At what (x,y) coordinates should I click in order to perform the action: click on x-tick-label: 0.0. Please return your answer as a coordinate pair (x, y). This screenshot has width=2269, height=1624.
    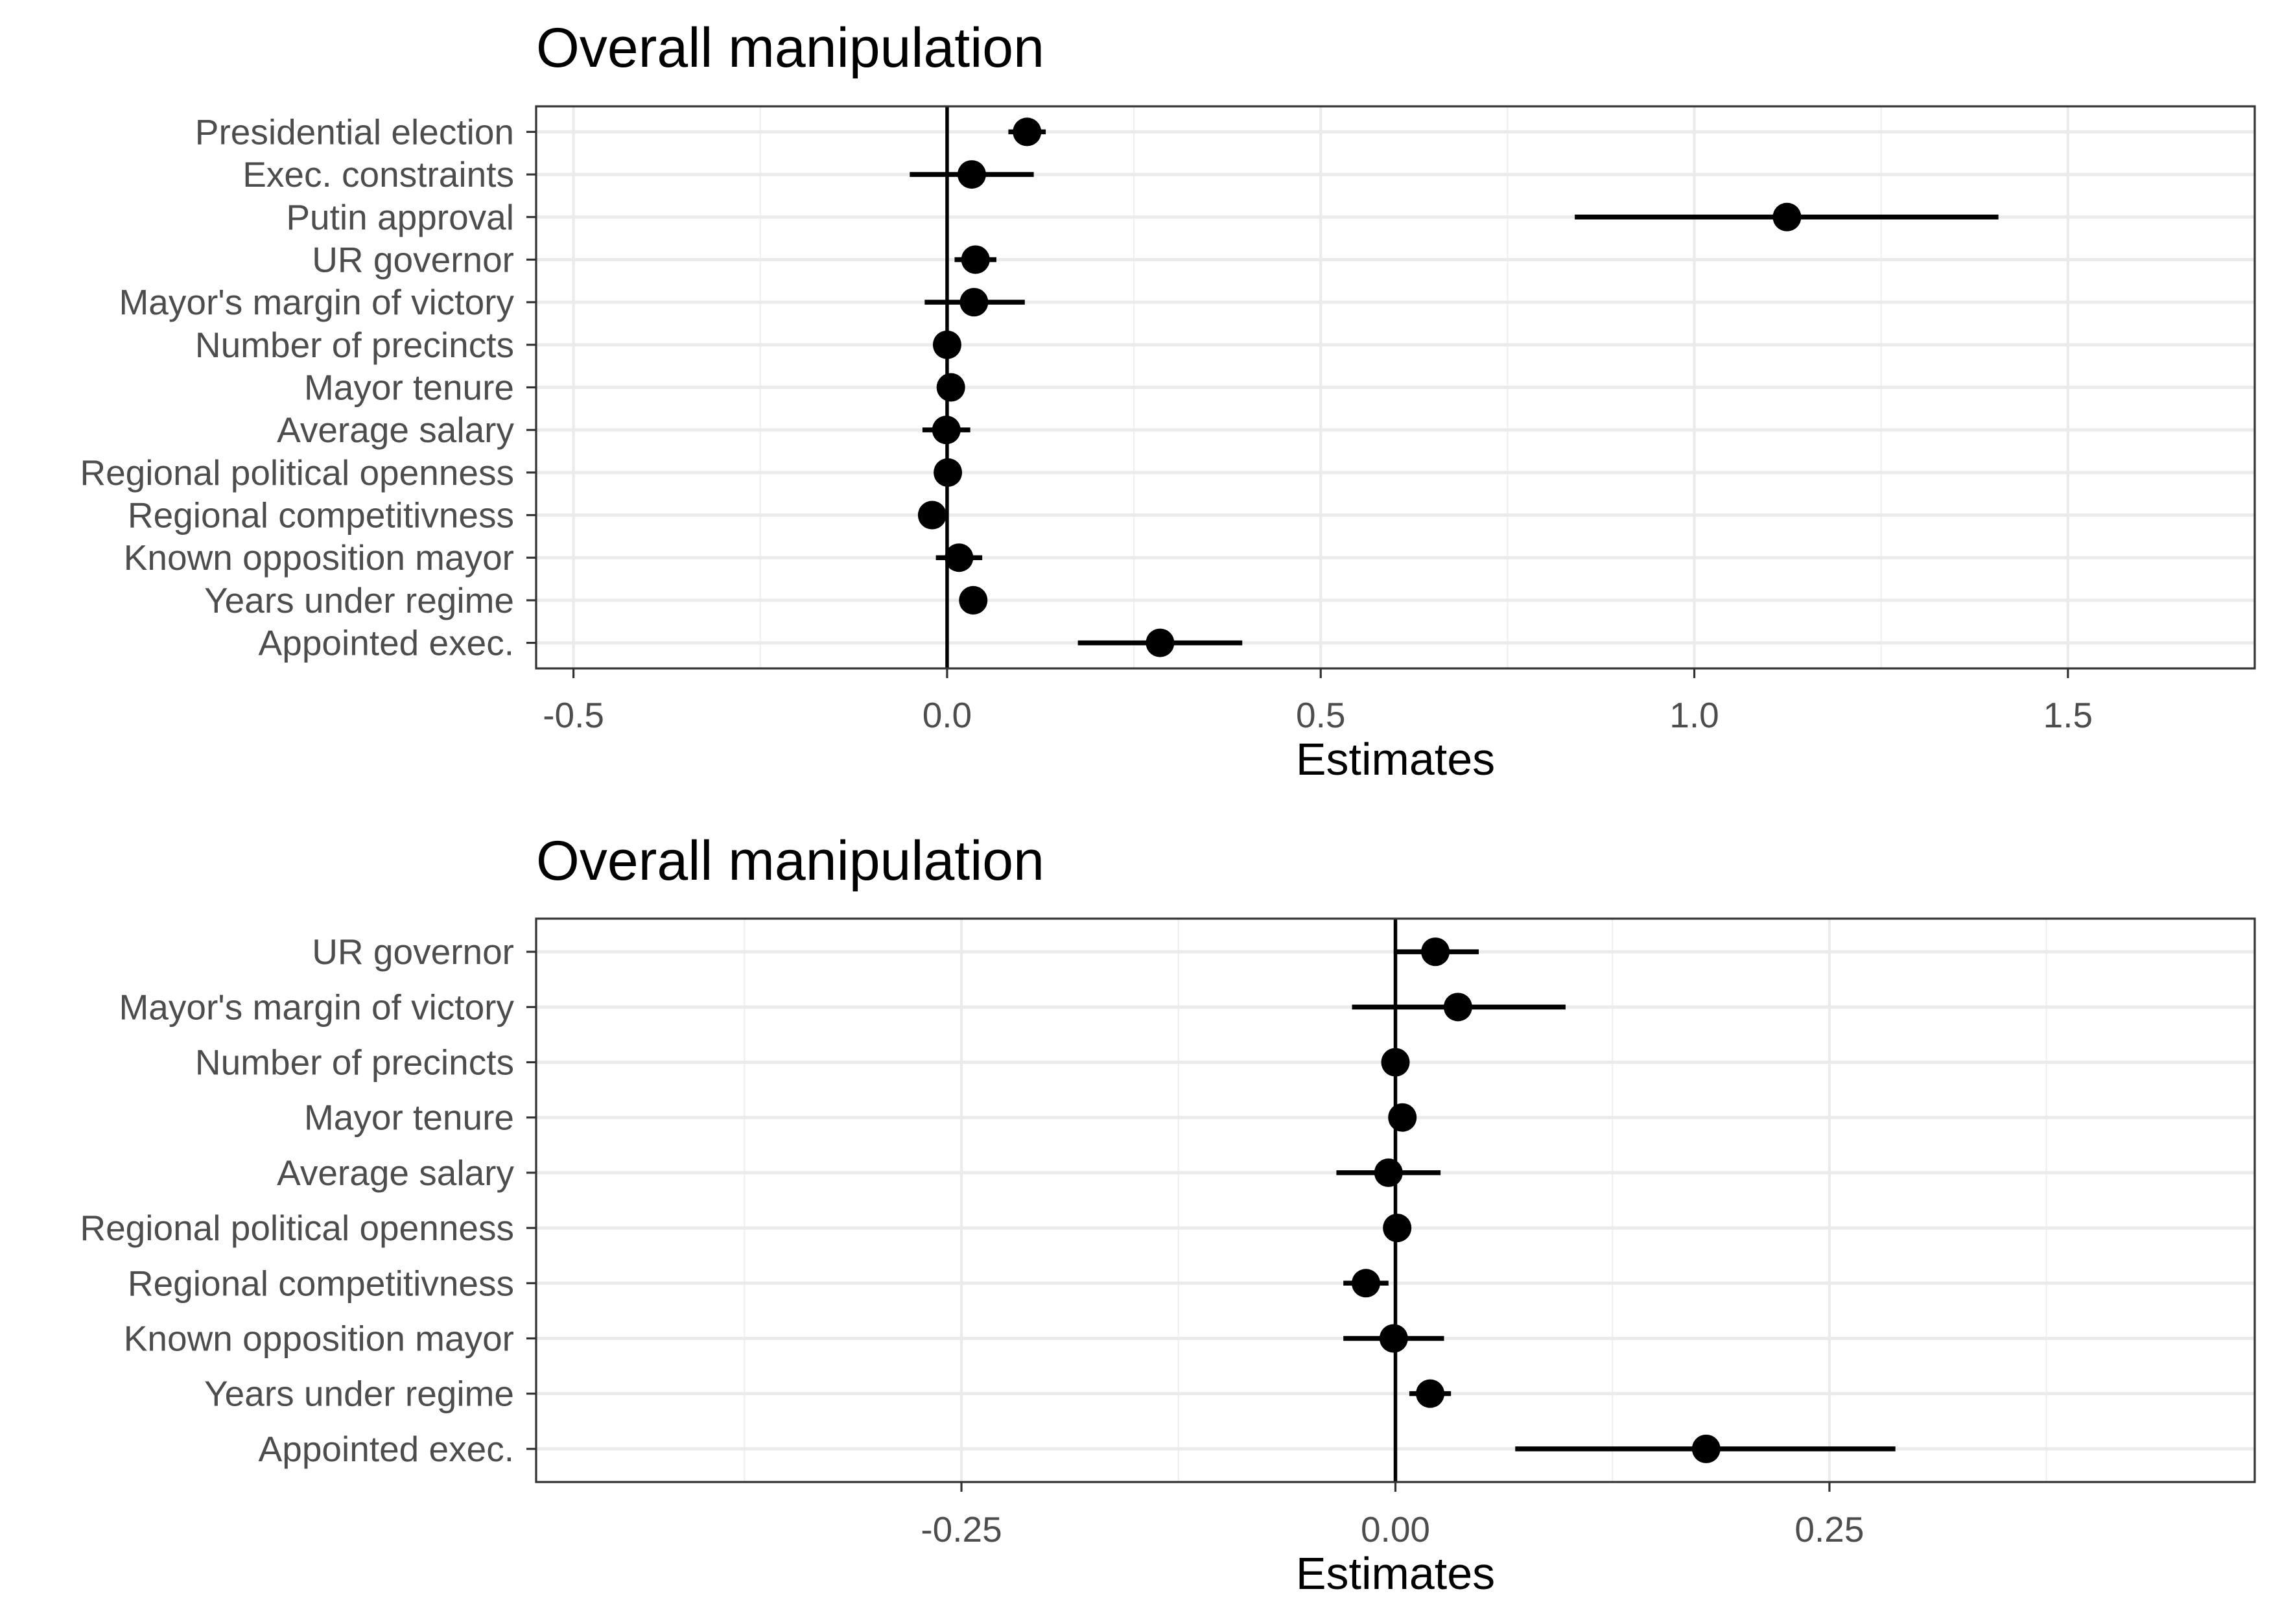
    Looking at the image, I should click on (947, 715).